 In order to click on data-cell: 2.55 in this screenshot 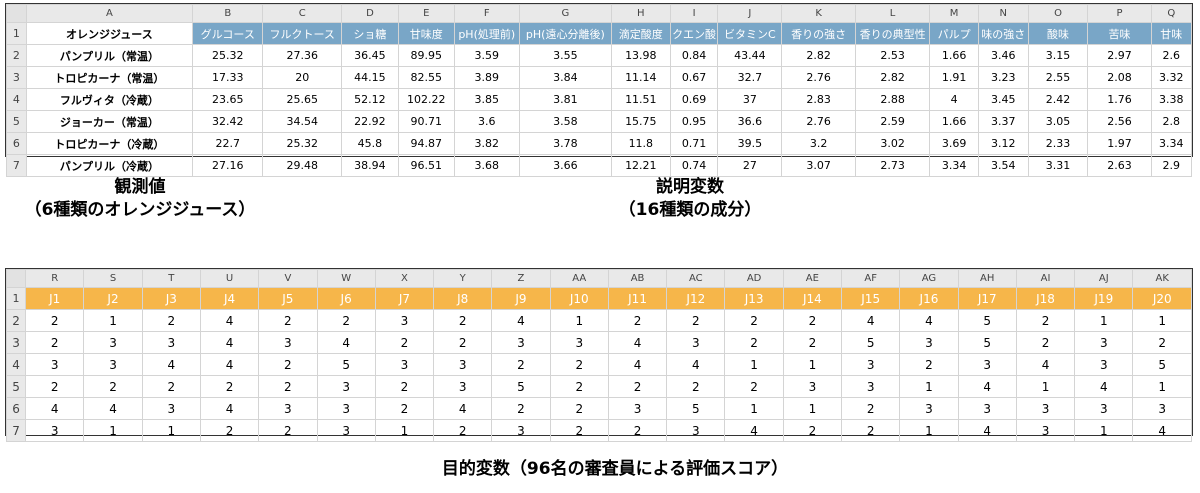, I will do `click(1058, 77)`.